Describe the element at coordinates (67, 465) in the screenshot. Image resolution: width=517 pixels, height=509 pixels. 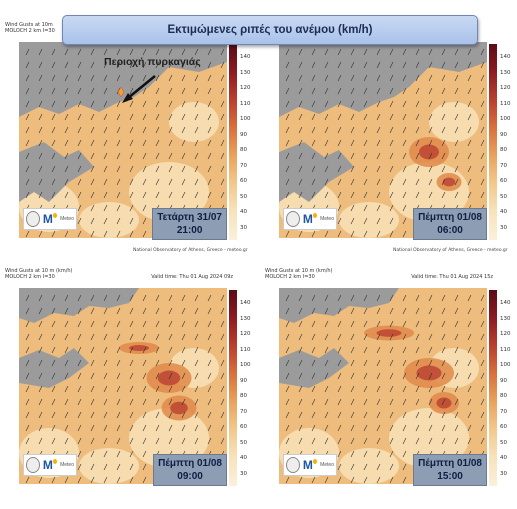
I see `logo-text: Meteo` at that location.